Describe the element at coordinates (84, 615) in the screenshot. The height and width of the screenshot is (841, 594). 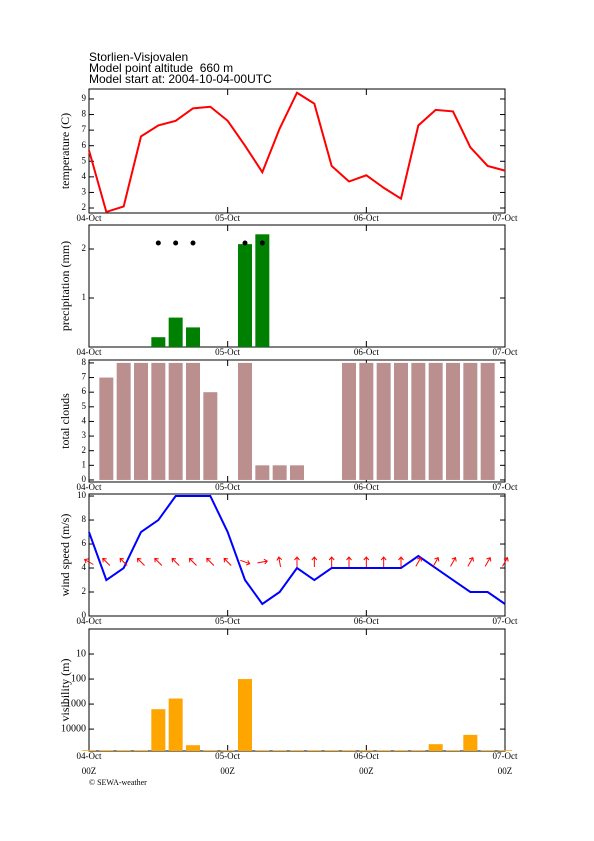
I see `y-tick-label: 0` at that location.